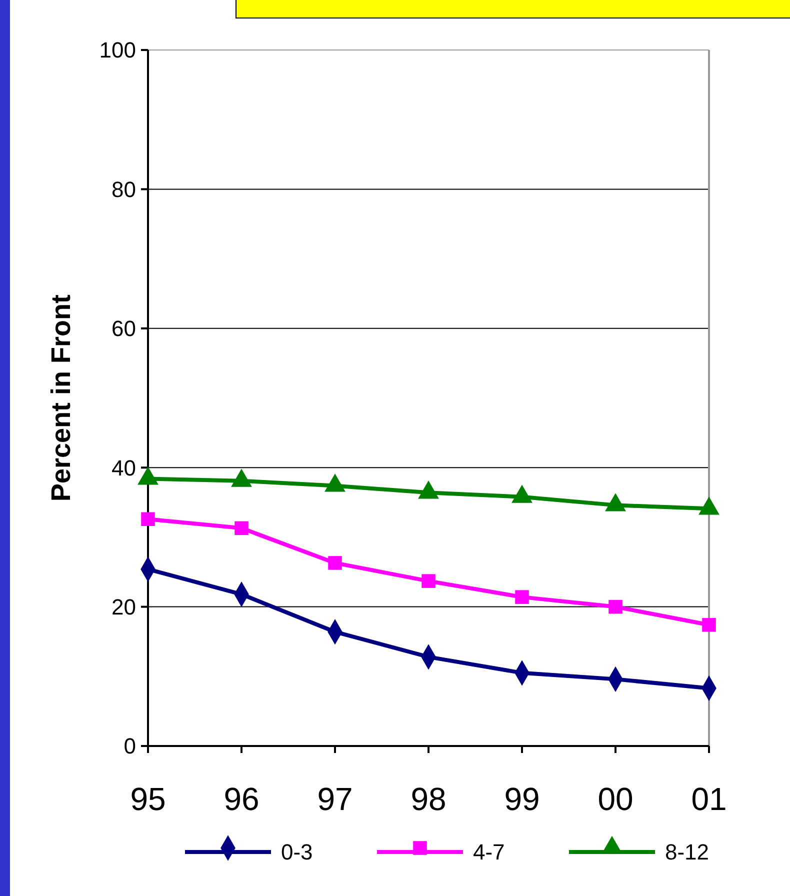 Image resolution: width=790 pixels, height=896 pixels. What do you see at coordinates (61, 398) in the screenshot?
I see `y-axis-title: Percent in Front` at bounding box center [61, 398].